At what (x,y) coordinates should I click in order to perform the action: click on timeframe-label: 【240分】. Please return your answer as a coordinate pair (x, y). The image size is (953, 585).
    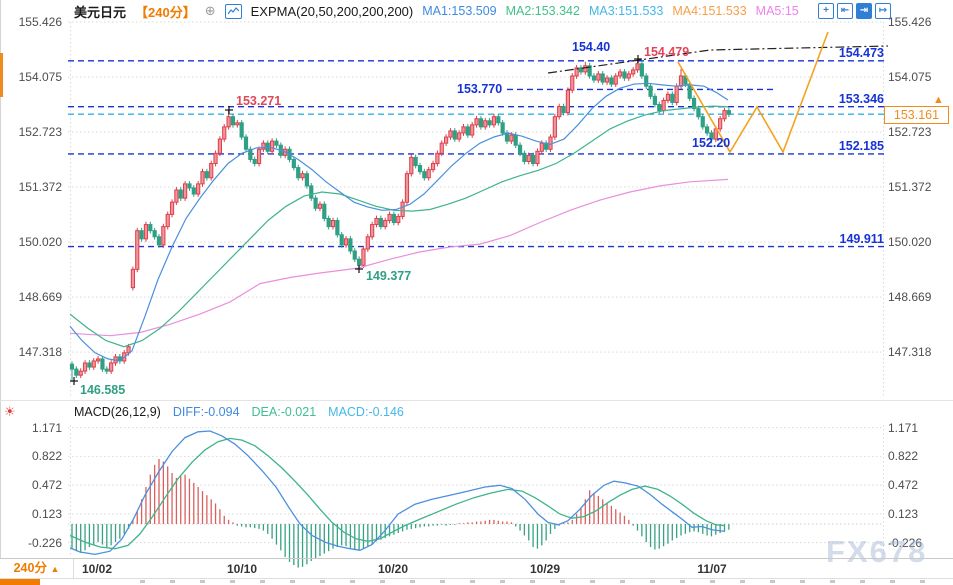
    Looking at the image, I should click on (165, 12).